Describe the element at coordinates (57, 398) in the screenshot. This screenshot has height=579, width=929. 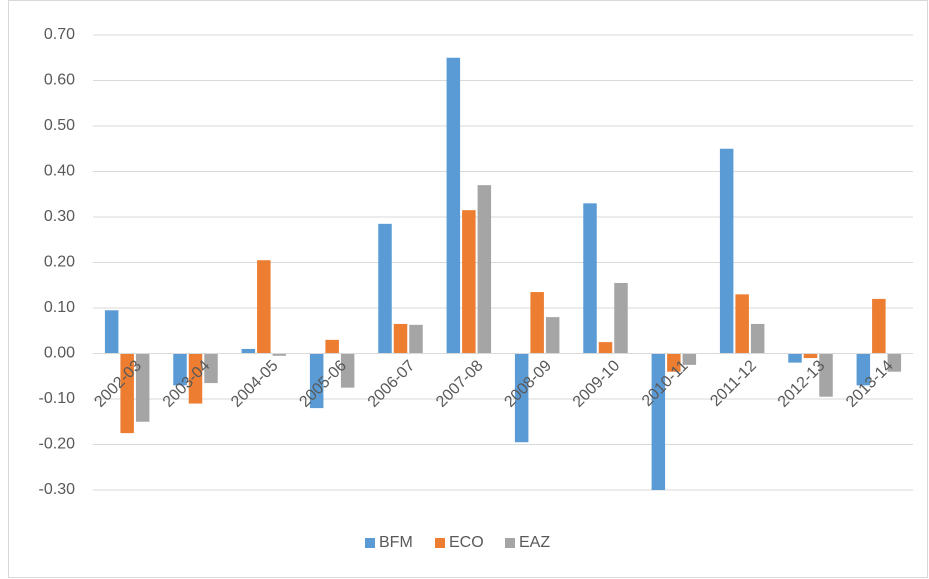
I see `y-tick-label: -0.10` at that location.